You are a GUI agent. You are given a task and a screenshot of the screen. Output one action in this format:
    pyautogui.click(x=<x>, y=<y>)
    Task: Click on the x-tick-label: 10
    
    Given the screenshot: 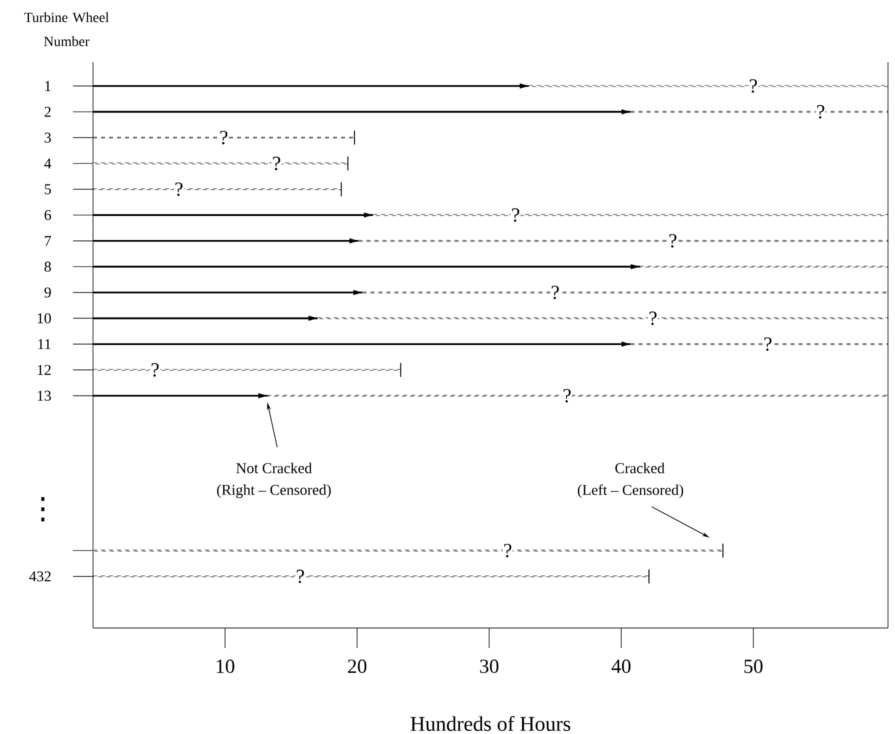 What is the action you would take?
    pyautogui.click(x=225, y=666)
    